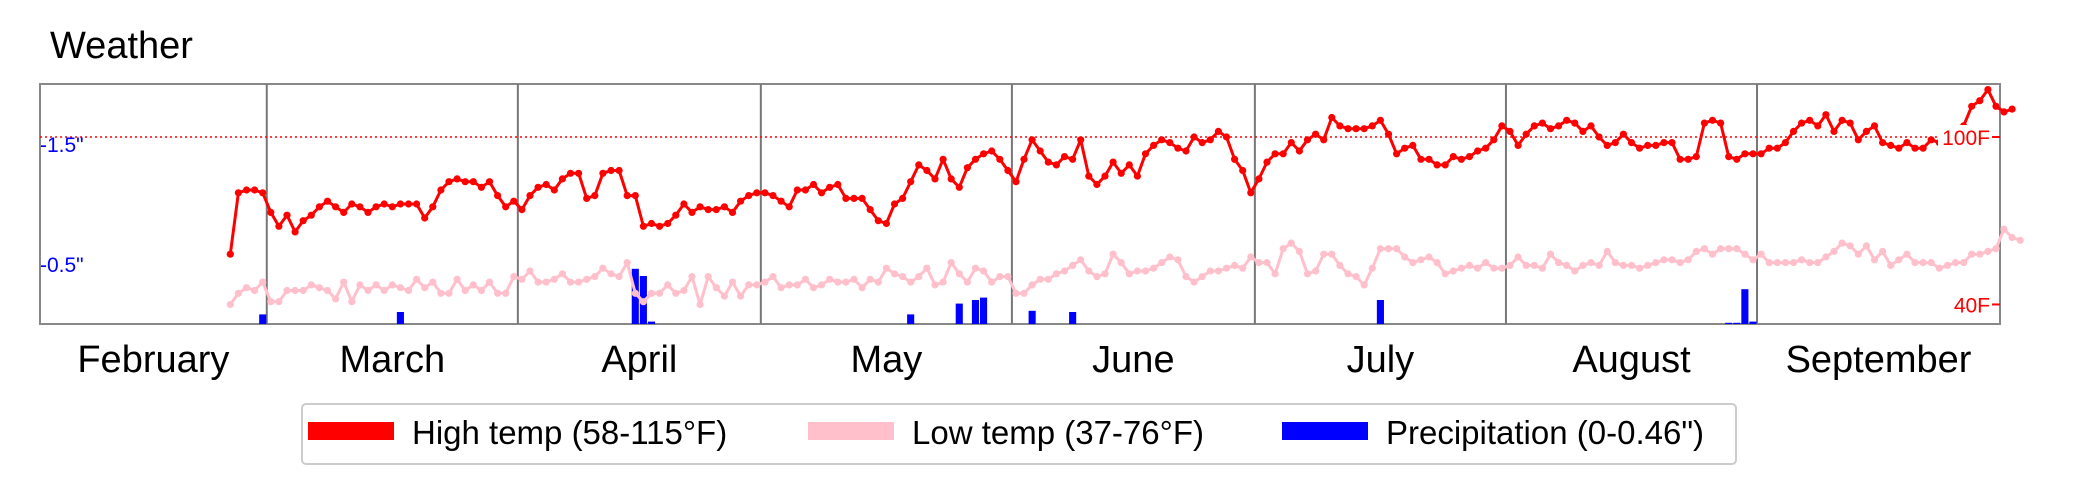 The image size is (2074, 492). Describe the element at coordinates (639, 360) in the screenshot. I see `month-label: April` at that location.